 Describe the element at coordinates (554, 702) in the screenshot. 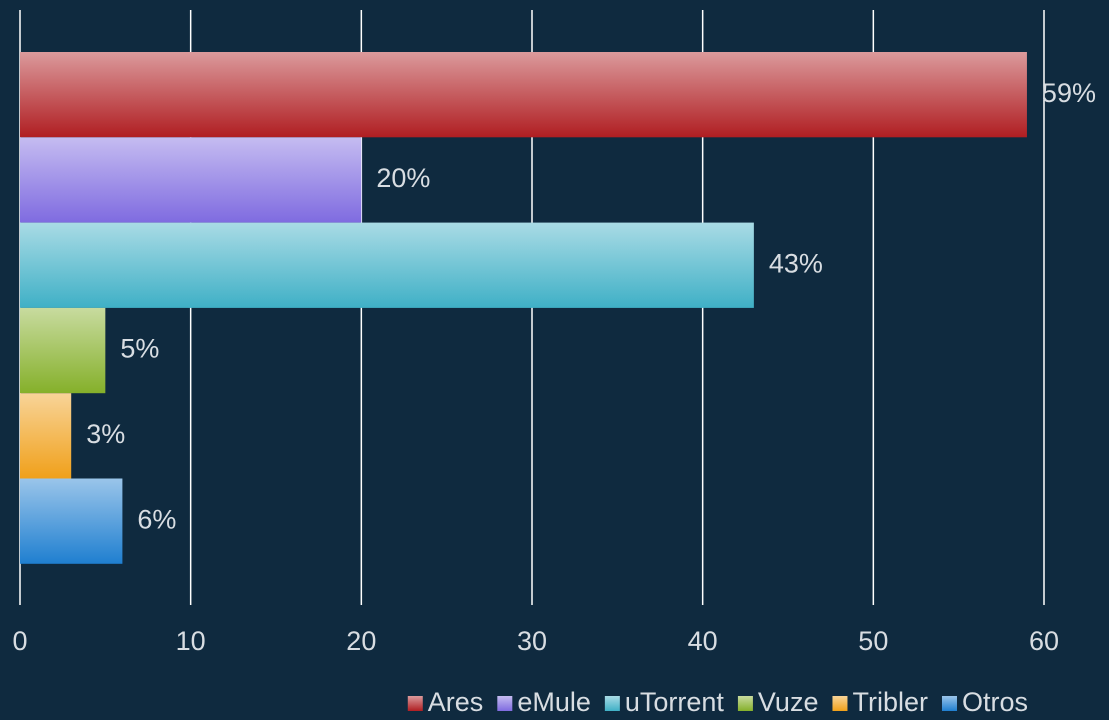

I see `legend-label: eMule` at that location.